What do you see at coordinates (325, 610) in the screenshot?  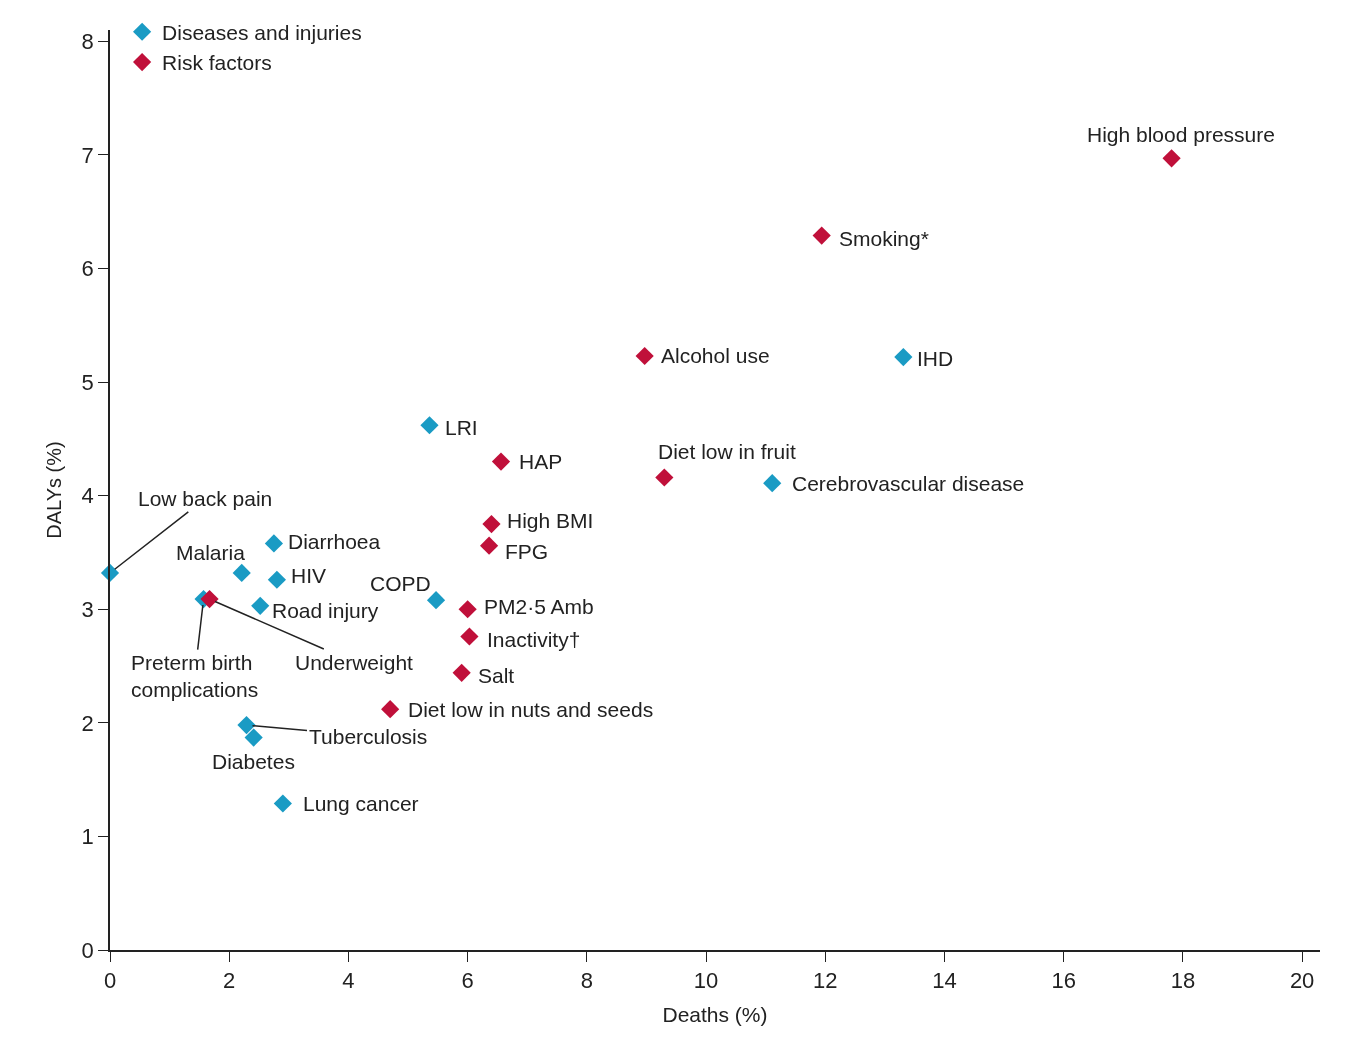 I see `annotation: Road injury` at bounding box center [325, 610].